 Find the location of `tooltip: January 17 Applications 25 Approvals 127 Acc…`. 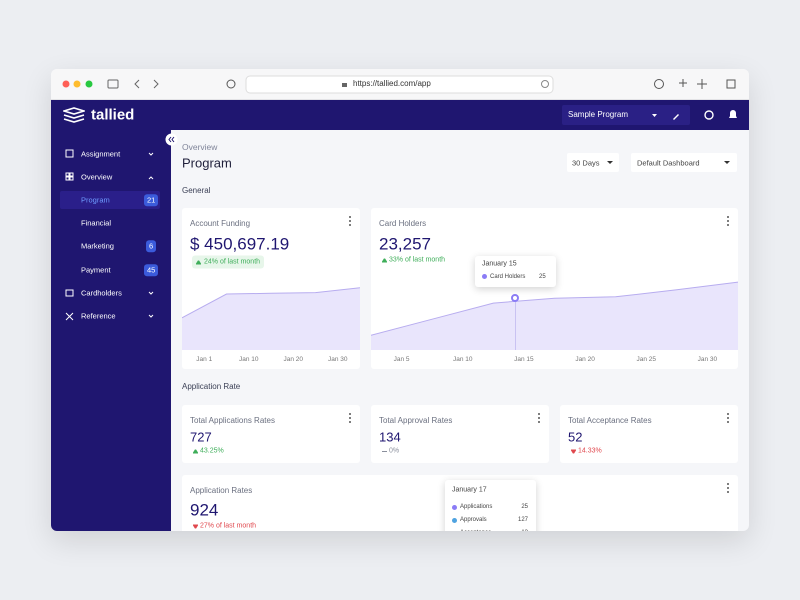

tooltip: January 17 Applications 25 Approvals 127 Acc… is located at coordinates (490, 505).